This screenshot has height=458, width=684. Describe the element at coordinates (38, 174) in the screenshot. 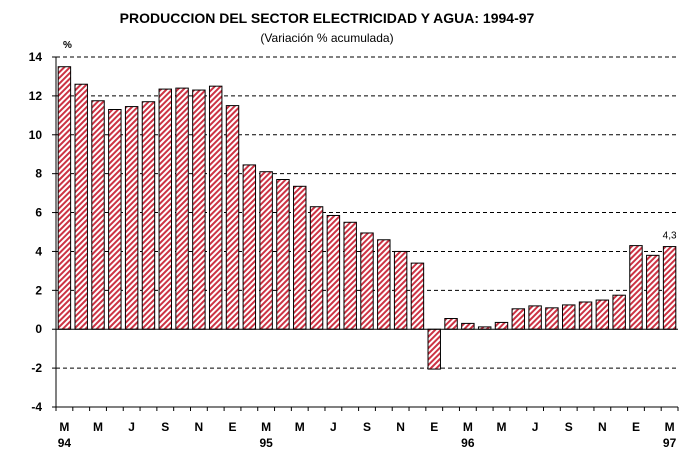

I see `y-tick-label: 8` at that location.